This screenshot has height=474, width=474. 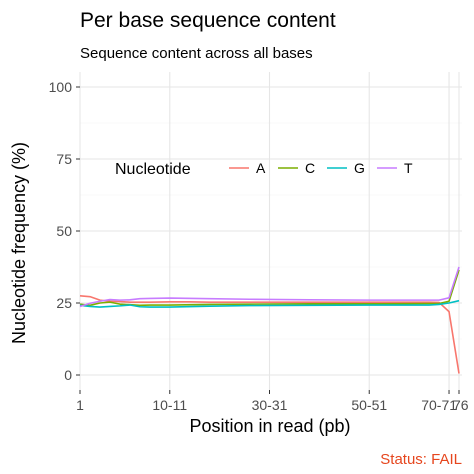 I want to click on y-tick-label: 25, so click(x=64, y=303).